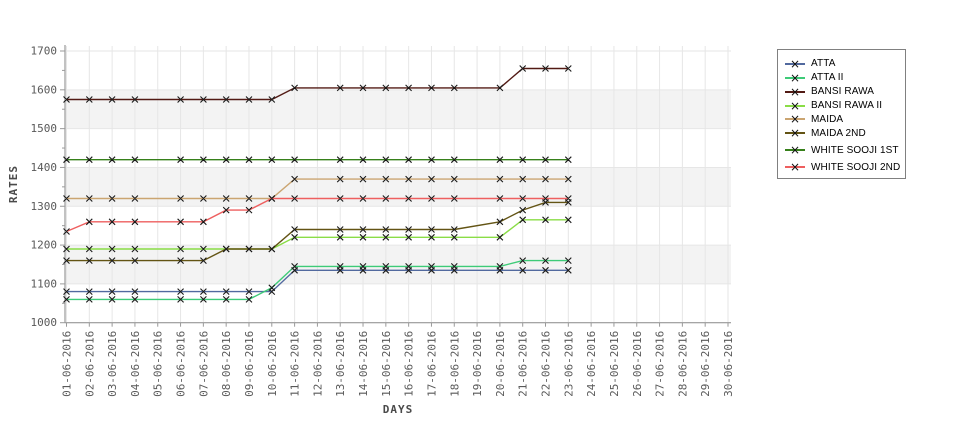 The height and width of the screenshot is (429, 975). I want to click on x-tick-label: 03-06-2016, so click(112, 364).